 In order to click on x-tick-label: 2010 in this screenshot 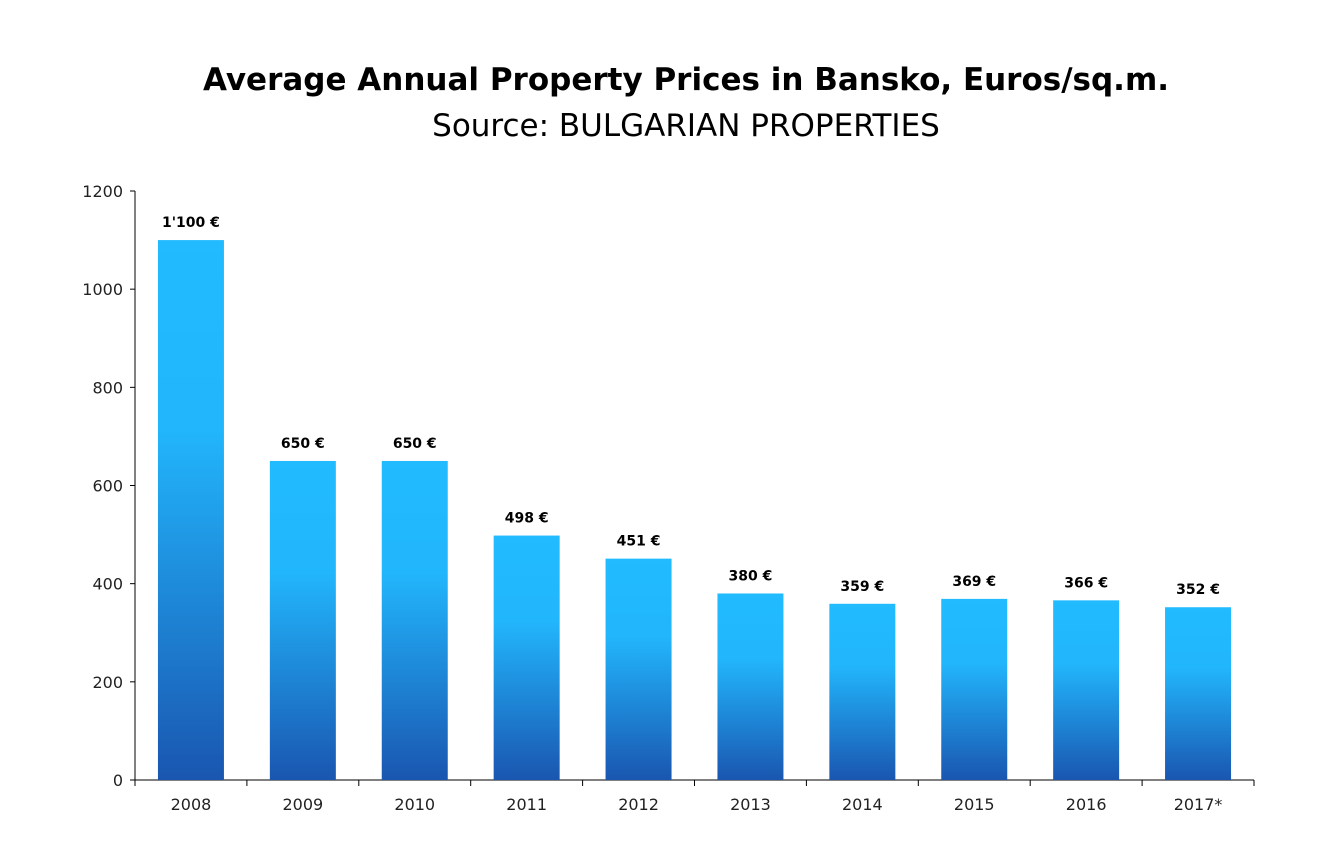, I will do `click(414, 804)`.